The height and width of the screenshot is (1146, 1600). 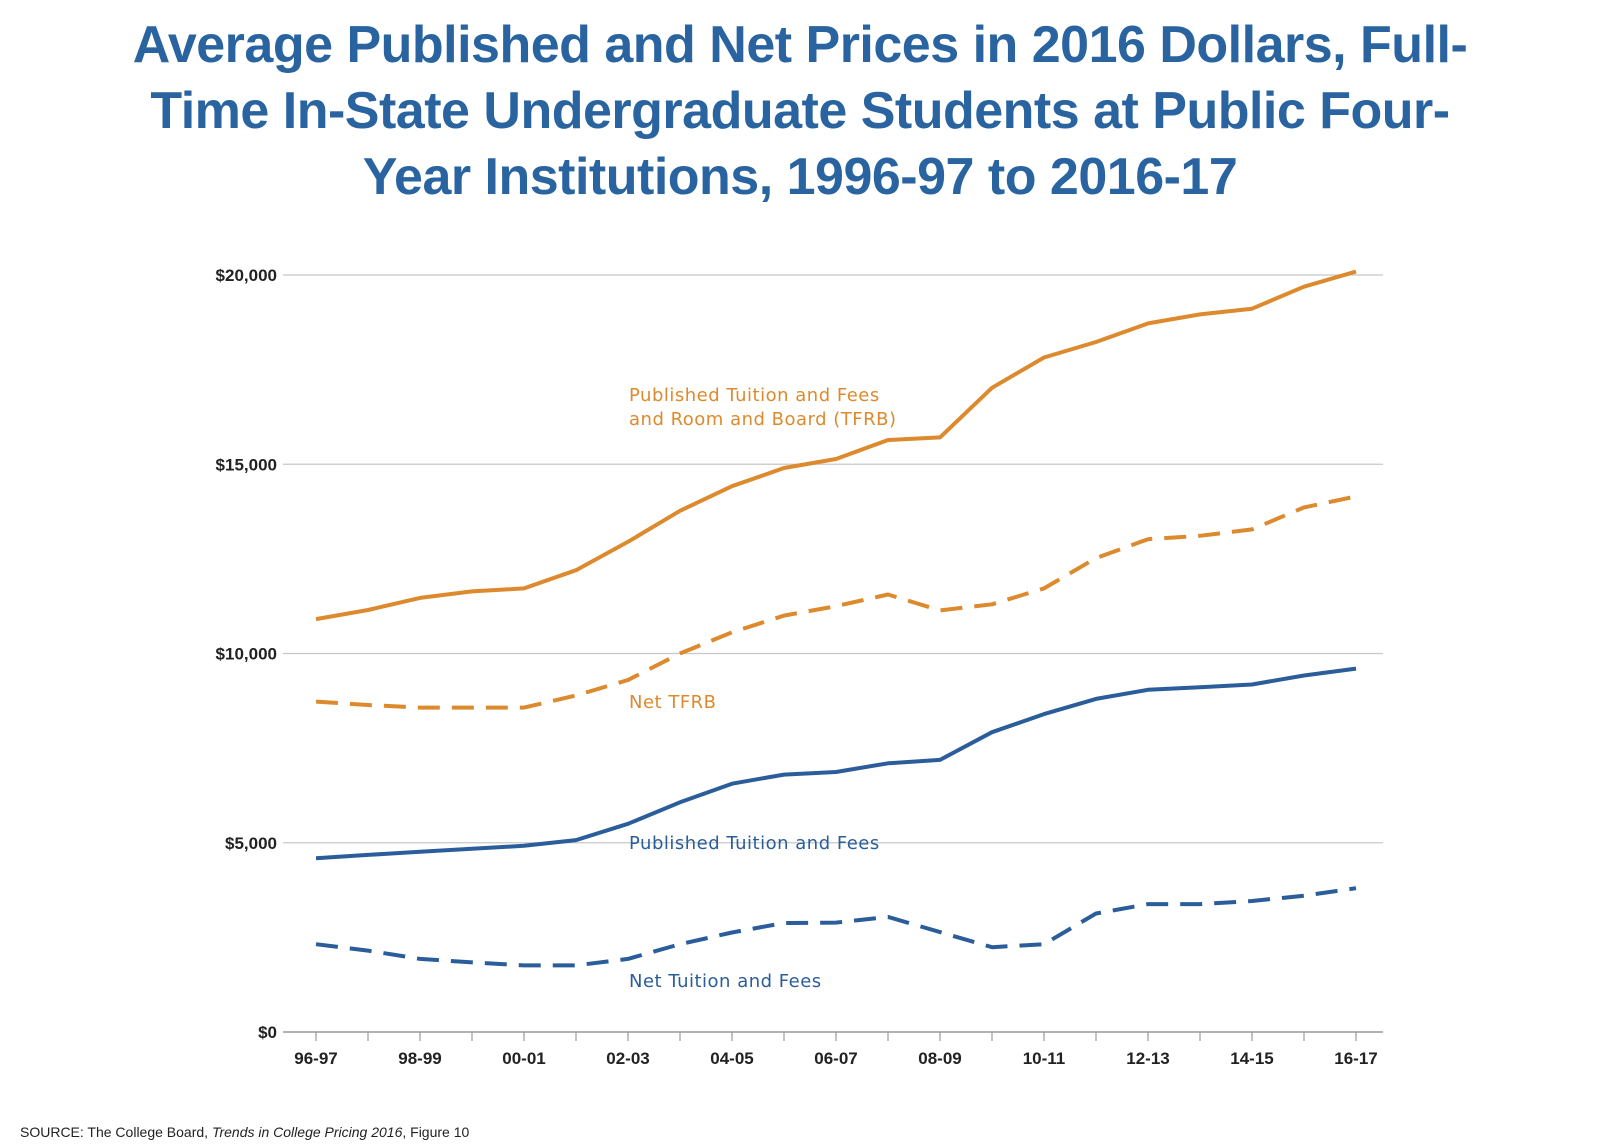 What do you see at coordinates (307, 1132) in the screenshot?
I see `source-publication: Trends in College Pricing 2016` at bounding box center [307, 1132].